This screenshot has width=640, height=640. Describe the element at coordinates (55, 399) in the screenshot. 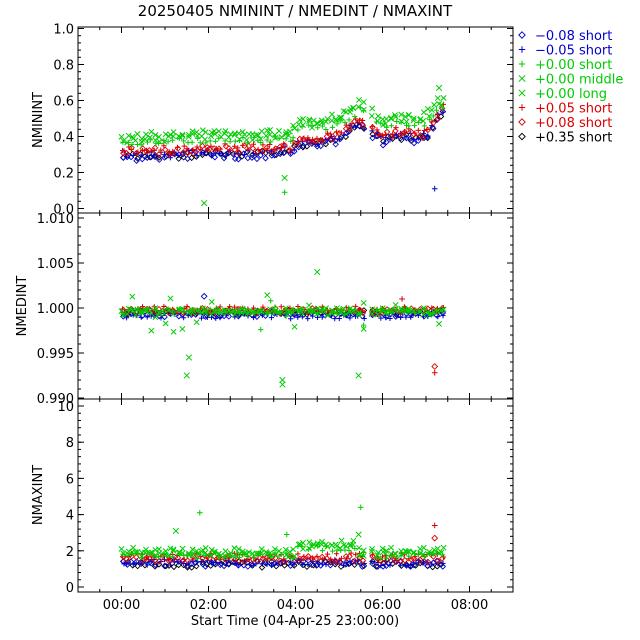

I see `y-tick-label: 0.990` at that location.